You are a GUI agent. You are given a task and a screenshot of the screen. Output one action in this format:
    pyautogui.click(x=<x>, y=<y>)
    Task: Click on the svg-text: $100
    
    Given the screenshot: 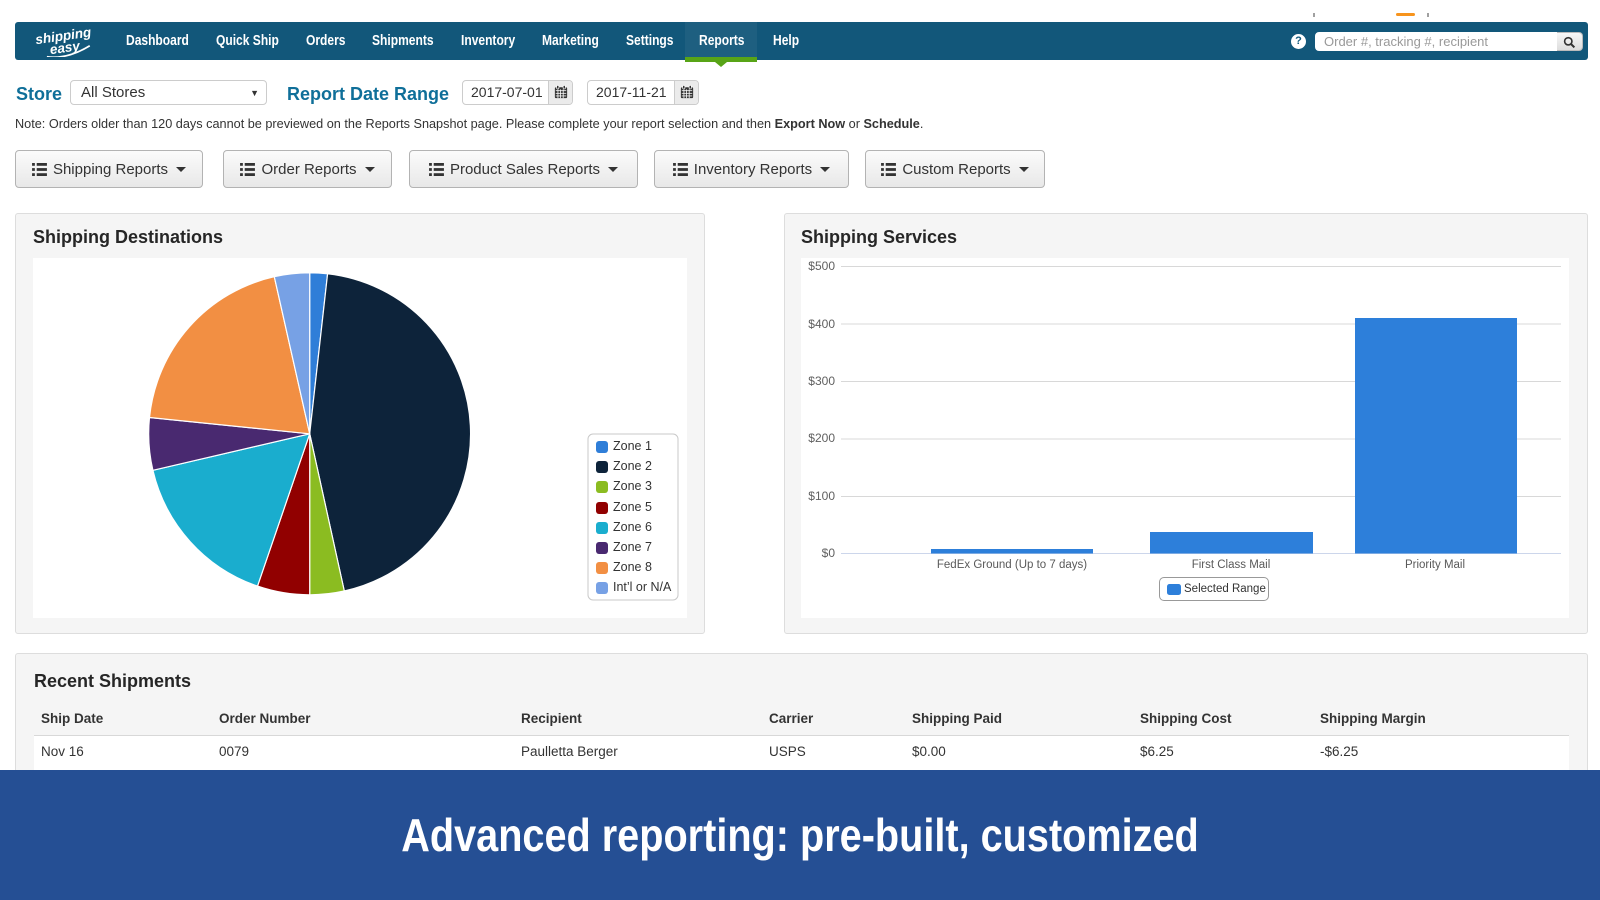 What is the action you would take?
    pyautogui.click(x=821, y=496)
    